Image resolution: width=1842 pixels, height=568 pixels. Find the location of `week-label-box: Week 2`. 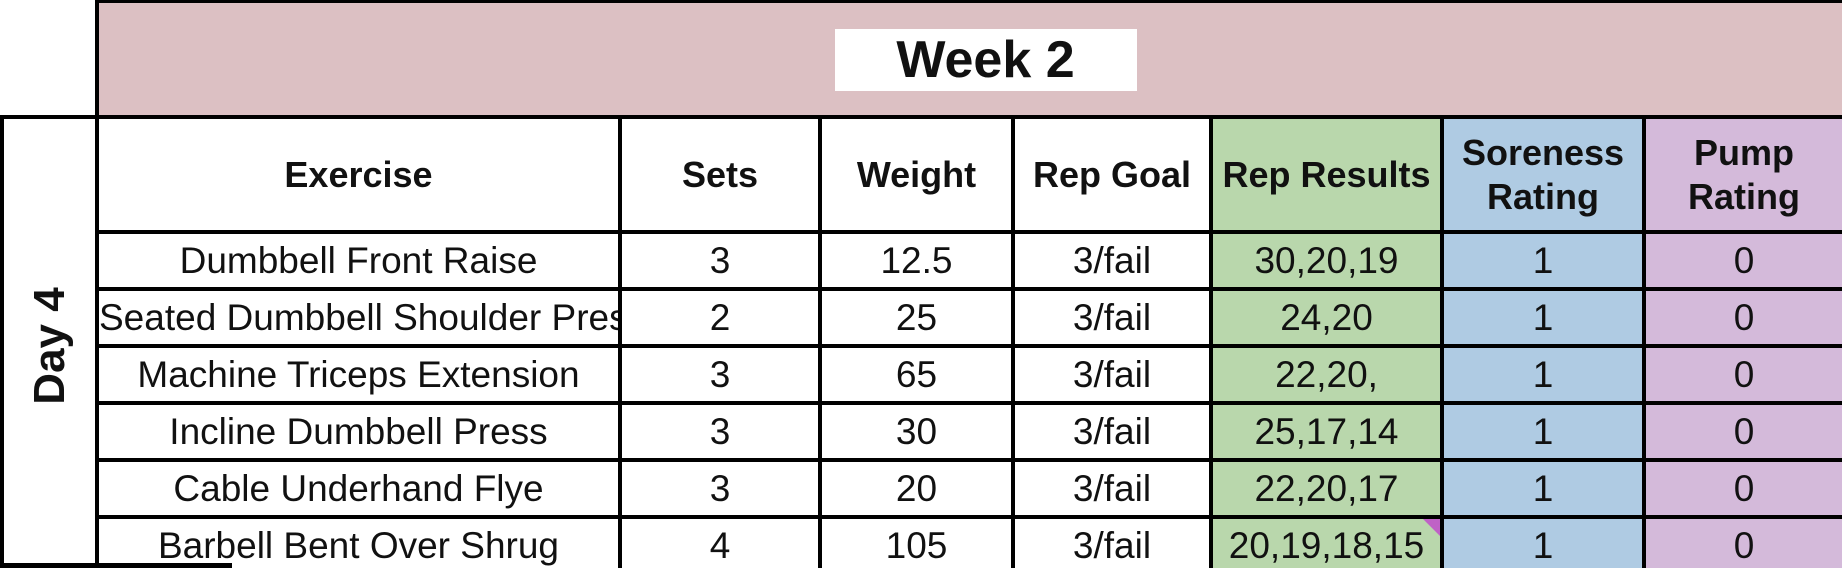

week-label-box: Week 2 is located at coordinates (985, 60).